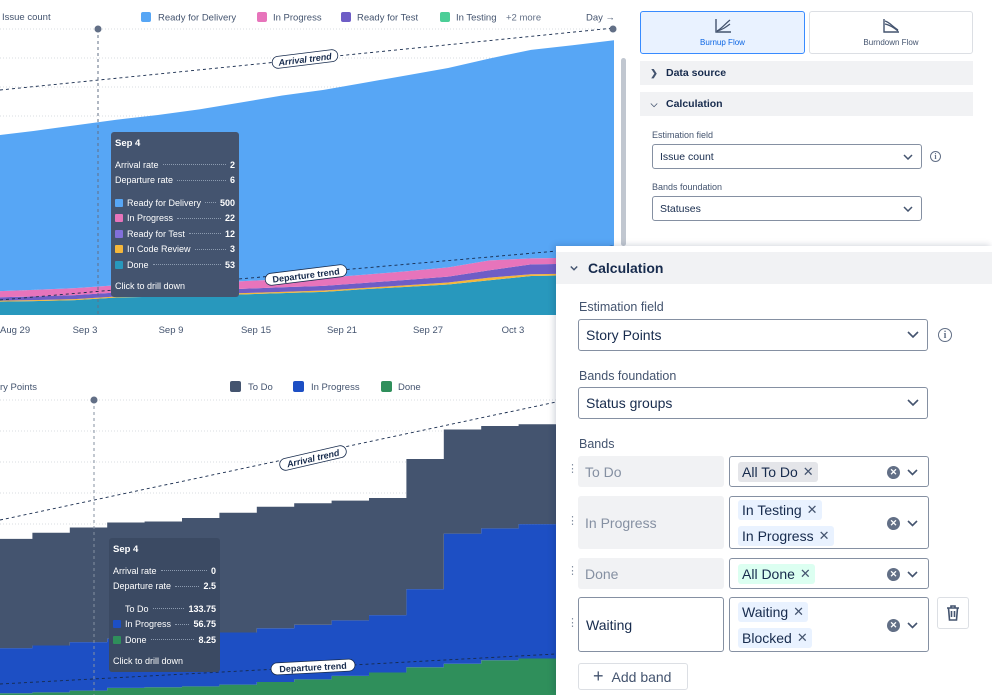 This screenshot has height=695, width=992. What do you see at coordinates (722, 26) in the screenshot?
I see `burnup-icon` at bounding box center [722, 26].